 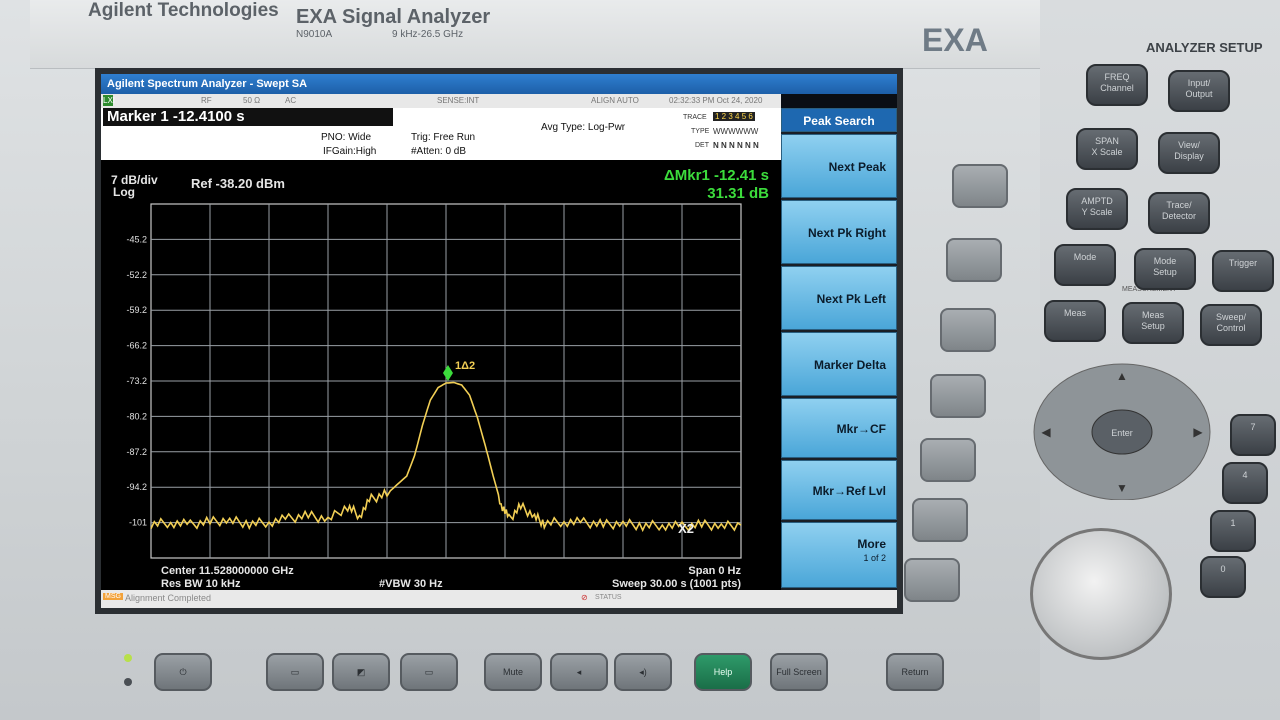 I want to click on det-value: N N N N N N, so click(x=736, y=145).